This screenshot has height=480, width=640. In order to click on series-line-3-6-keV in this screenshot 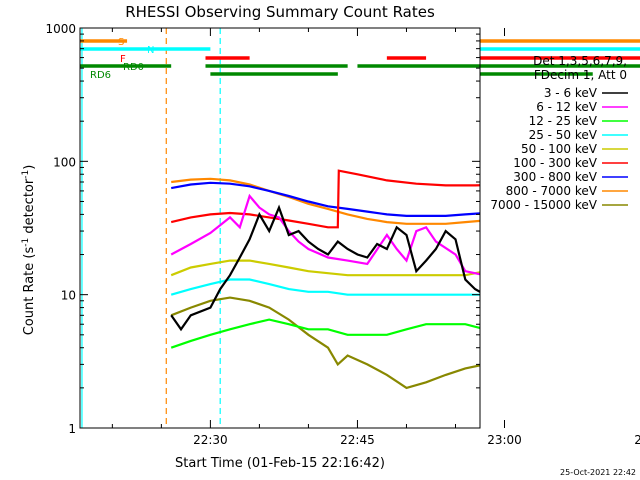, I will do `click(325, 268)`.